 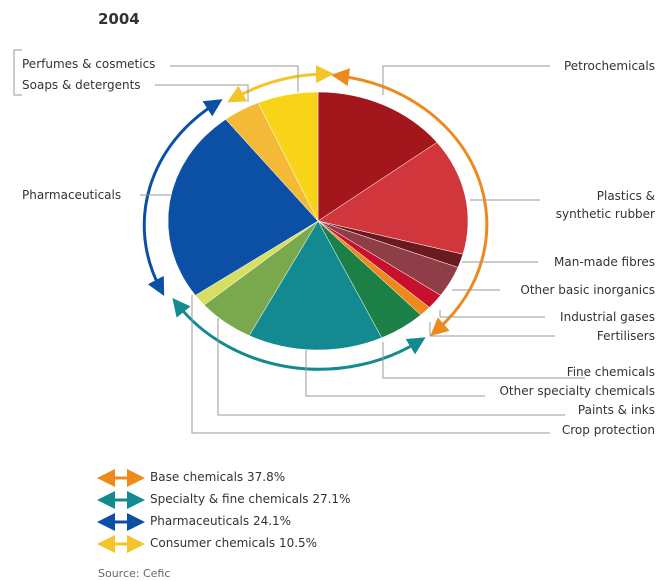 I want to click on slice-label: Plastics & synthetic rubber, so click(x=605, y=205).